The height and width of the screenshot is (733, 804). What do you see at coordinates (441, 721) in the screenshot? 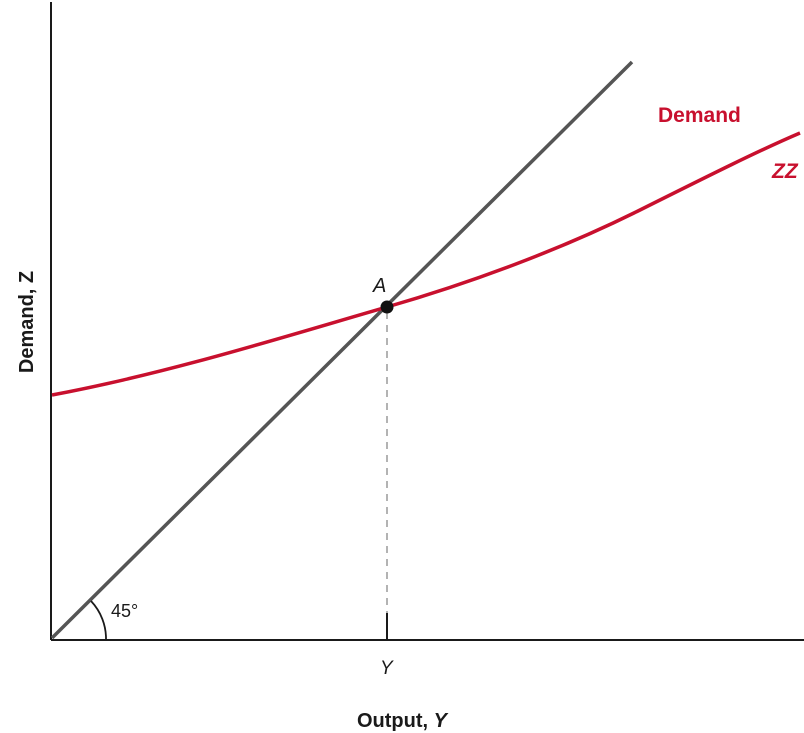
I see `x-axis-title-symbol: Y` at bounding box center [441, 721].